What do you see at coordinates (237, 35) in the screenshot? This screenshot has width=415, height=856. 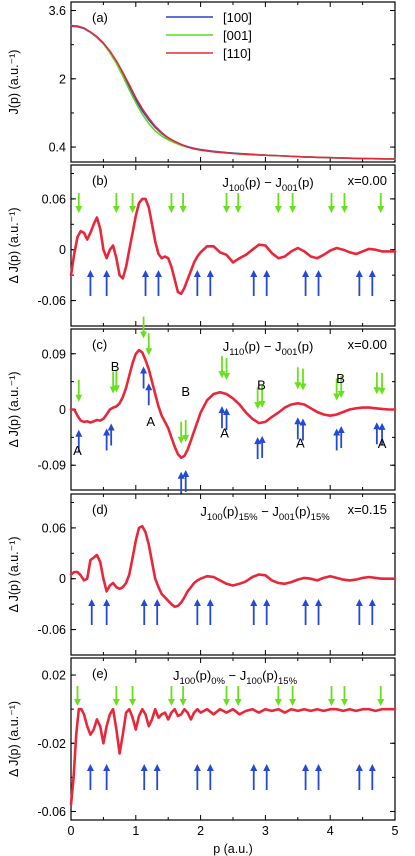 I see `legend-label: [001]` at bounding box center [237, 35].